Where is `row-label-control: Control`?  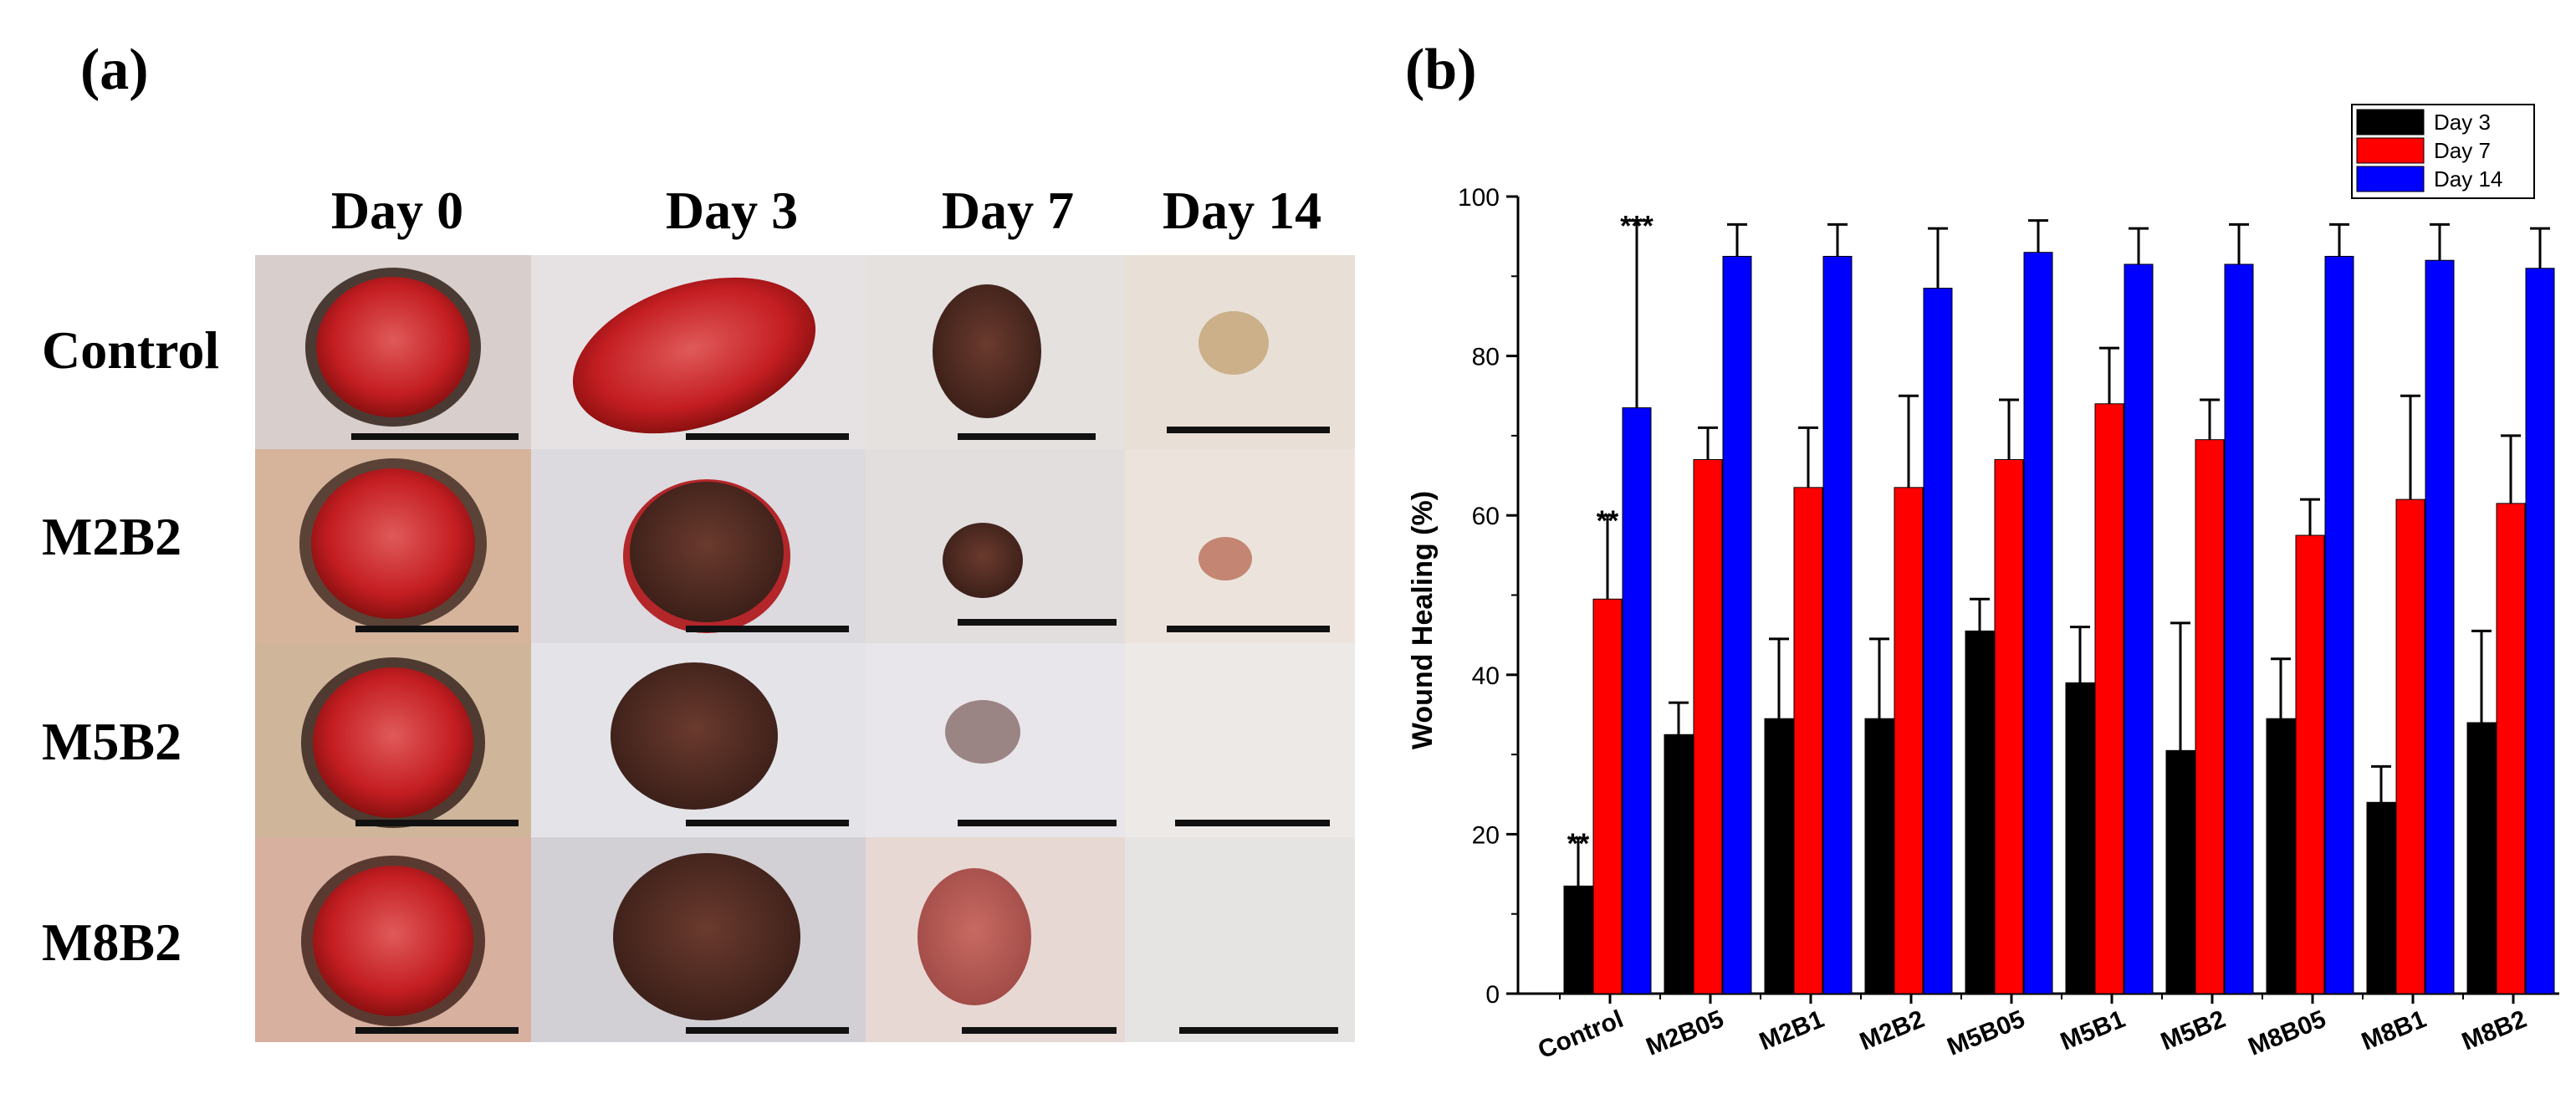
row-label-control: Control is located at coordinates (131, 350).